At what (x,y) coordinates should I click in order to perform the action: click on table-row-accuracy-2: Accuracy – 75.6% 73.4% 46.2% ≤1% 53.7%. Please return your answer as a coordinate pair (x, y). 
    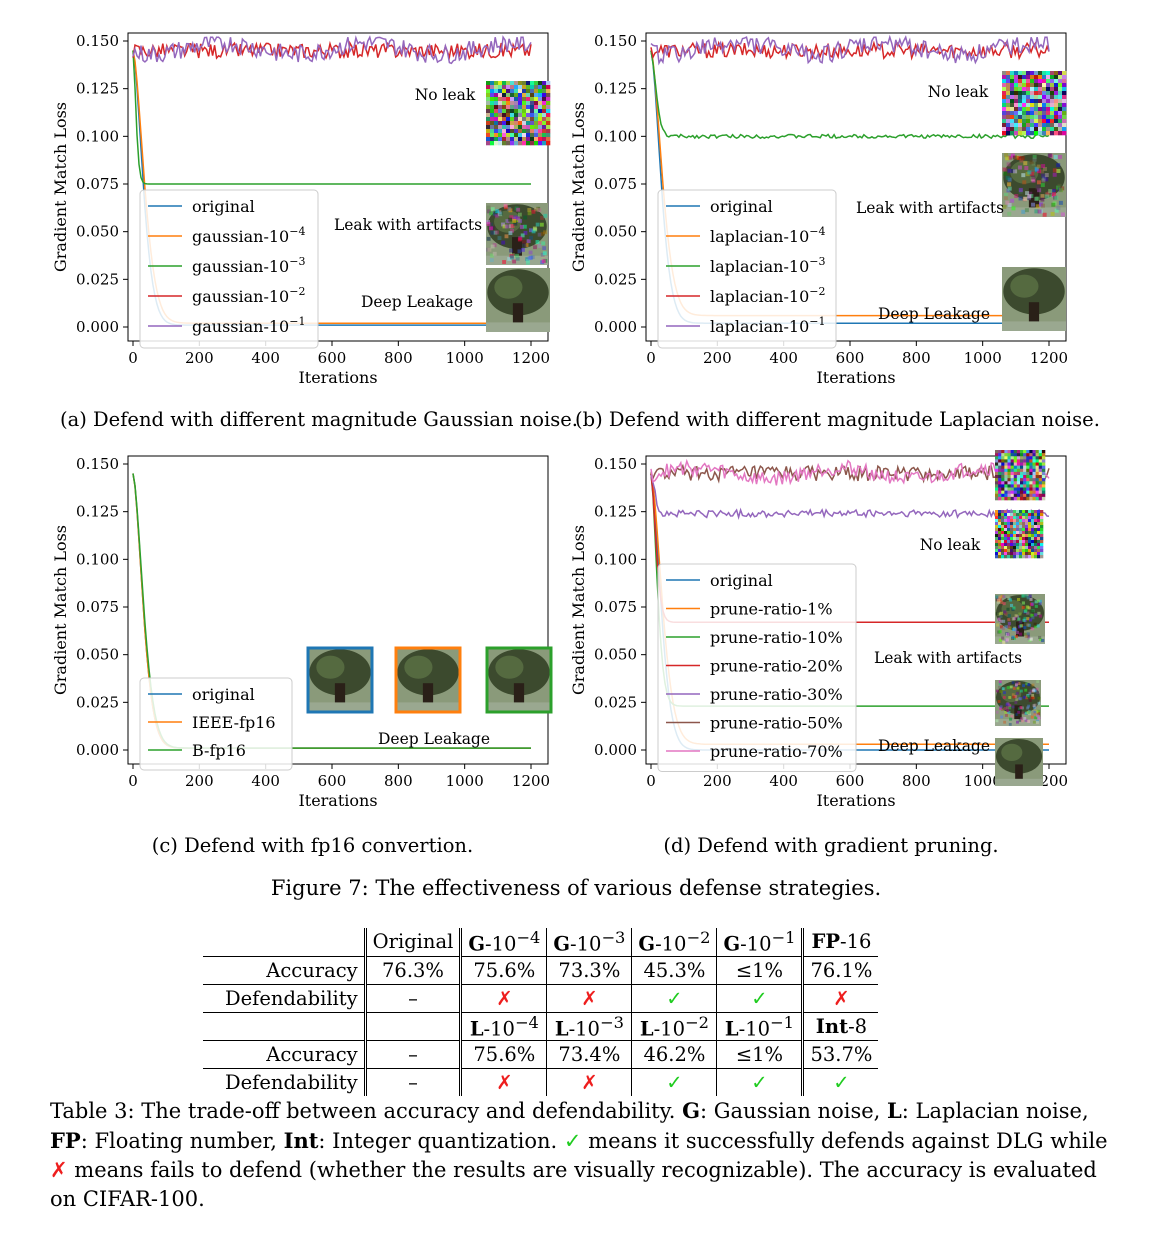
    Looking at the image, I should click on (541, 1054).